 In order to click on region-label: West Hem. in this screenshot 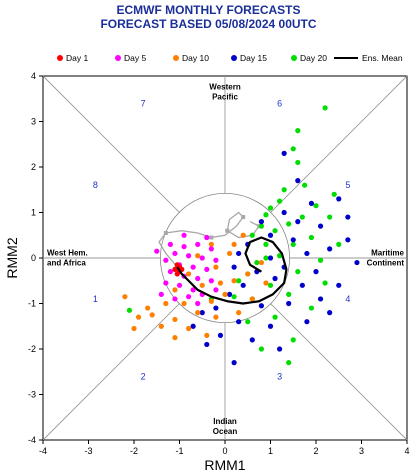, I will do `click(67, 253)`.